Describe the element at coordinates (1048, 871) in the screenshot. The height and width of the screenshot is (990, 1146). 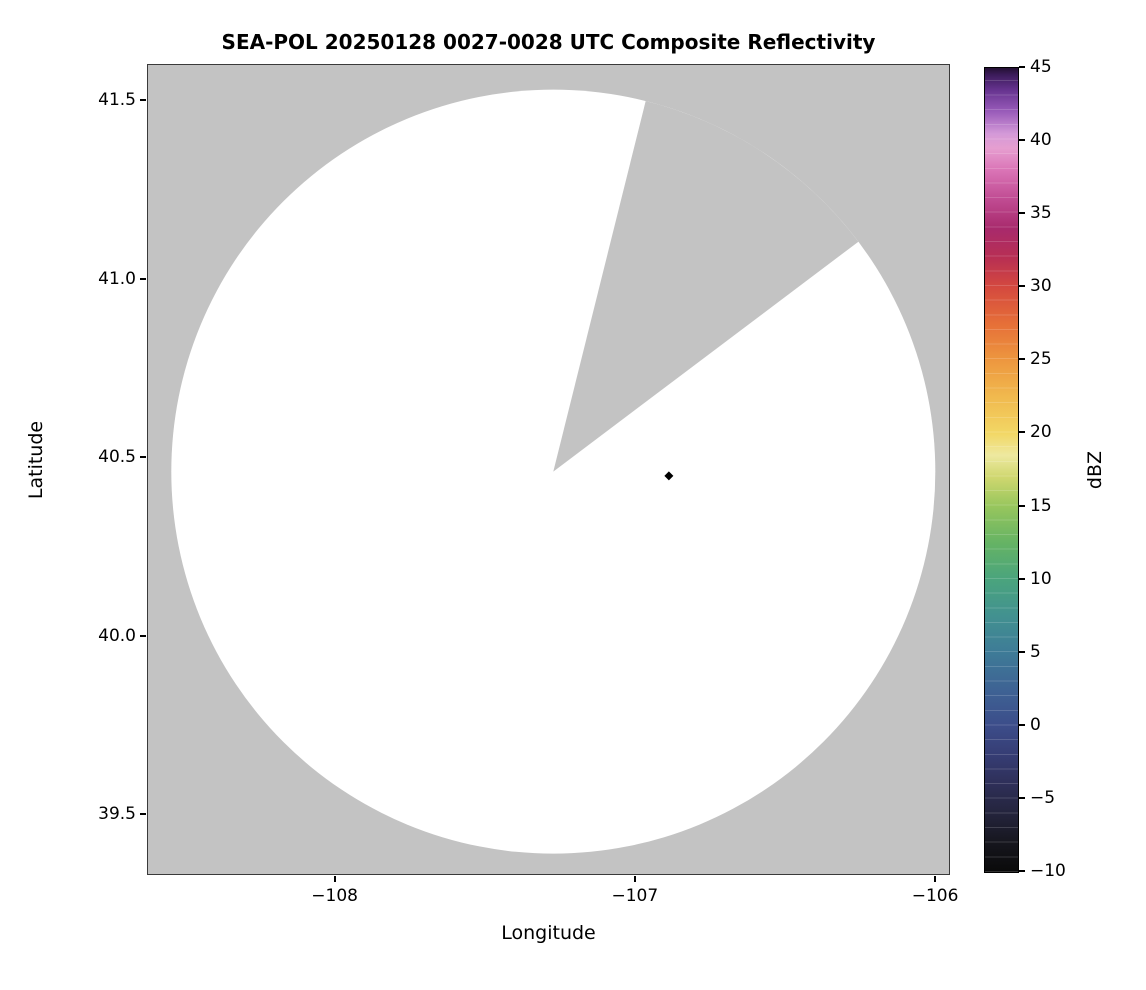
I see `colorbar-tick-label: −10` at that location.